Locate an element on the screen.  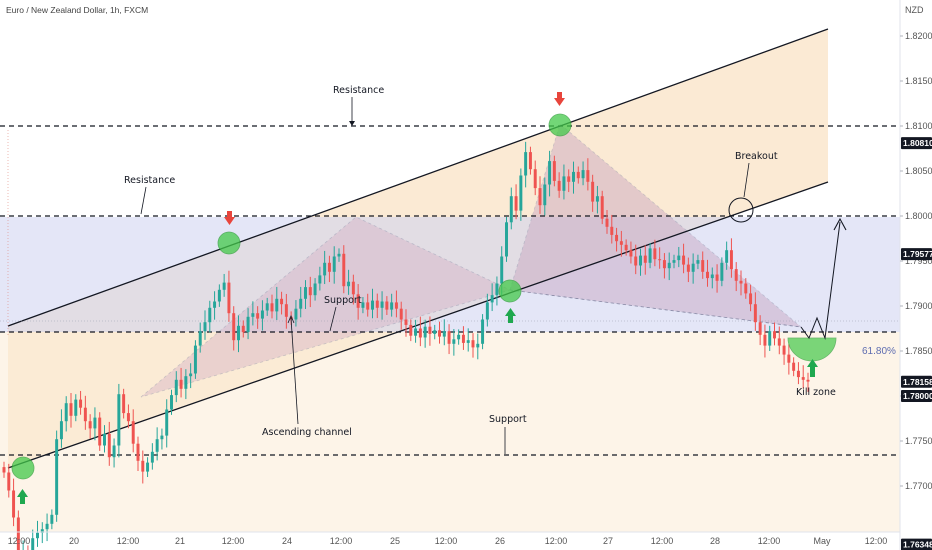
label-fib: 61.80% is located at coordinates (879, 351).